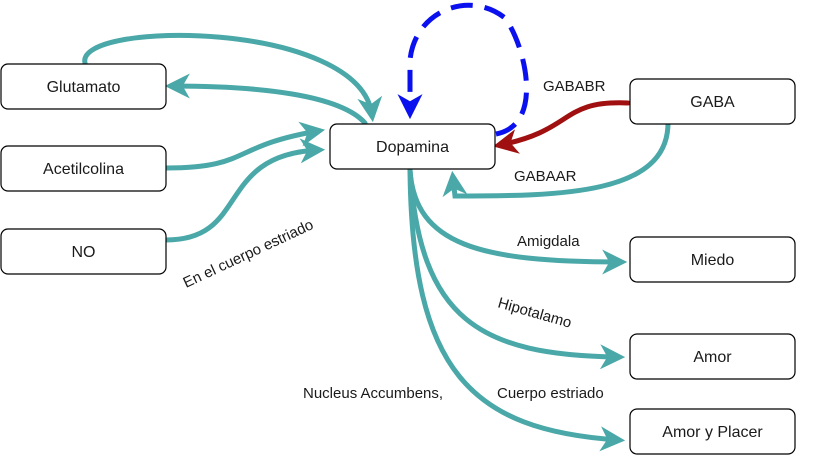 The width and height of the screenshot is (813, 473). I want to click on edge-dopamina-to-amor, so click(516, 268).